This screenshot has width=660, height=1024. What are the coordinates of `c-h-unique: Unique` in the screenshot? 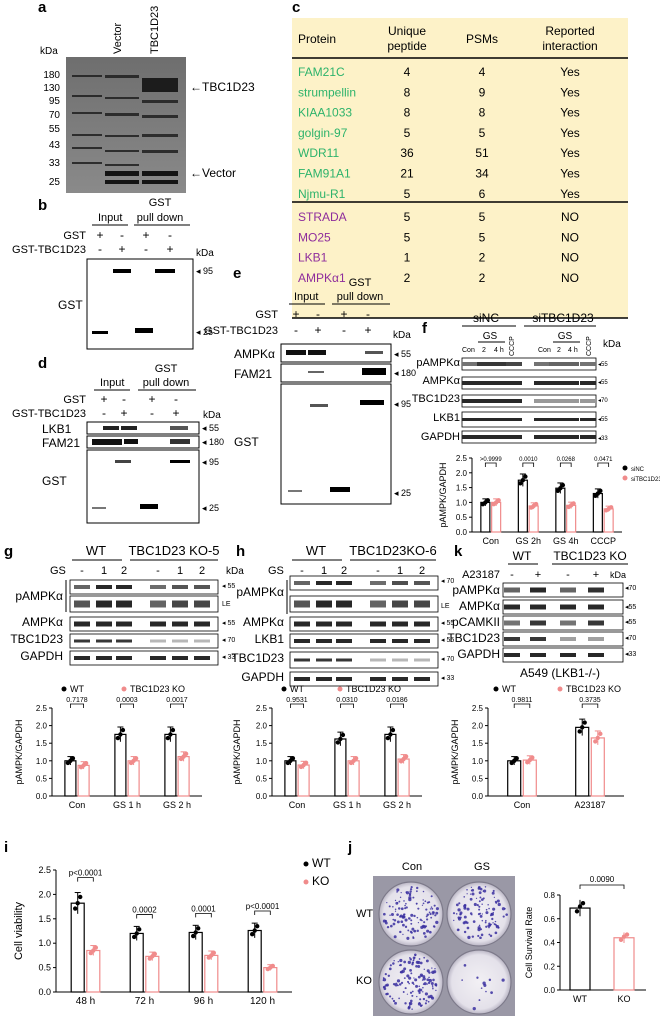 It's located at (407, 31).